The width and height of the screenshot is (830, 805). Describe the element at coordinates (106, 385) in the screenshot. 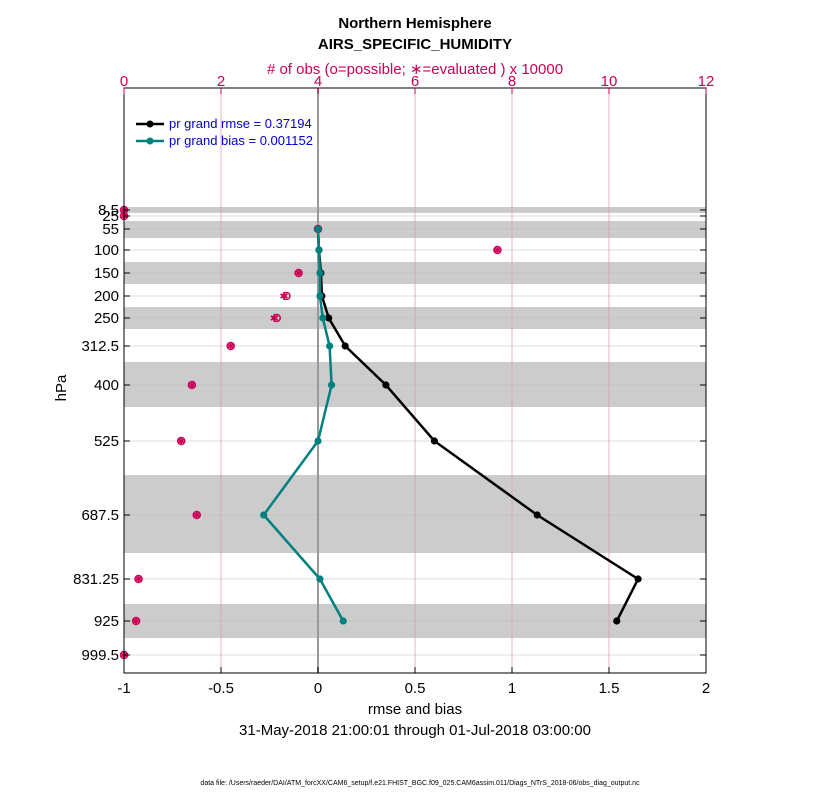

I see `y-tick-label: 400` at that location.